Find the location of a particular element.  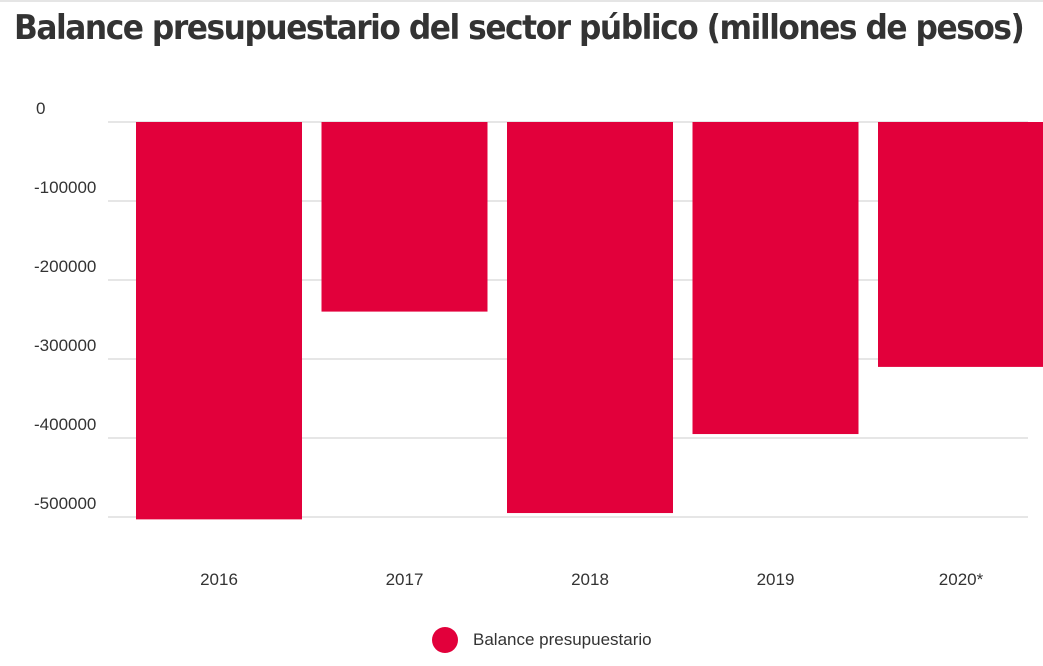

x-tick-label: 2018 is located at coordinates (590, 579).